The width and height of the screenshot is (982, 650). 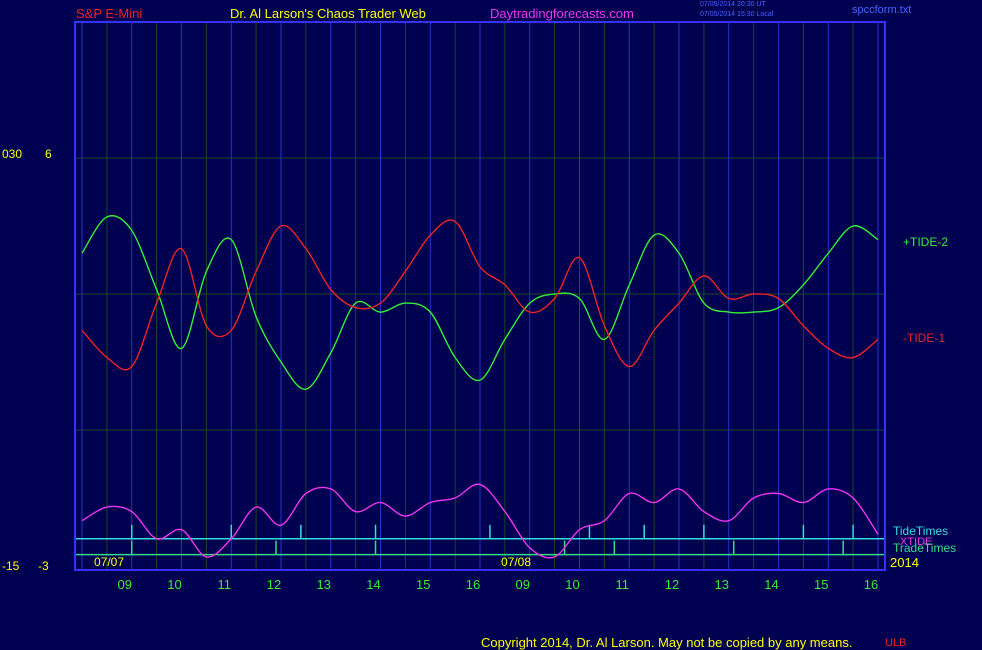 What do you see at coordinates (480, 521) in the screenshot?
I see `series-line-xtide` at bounding box center [480, 521].